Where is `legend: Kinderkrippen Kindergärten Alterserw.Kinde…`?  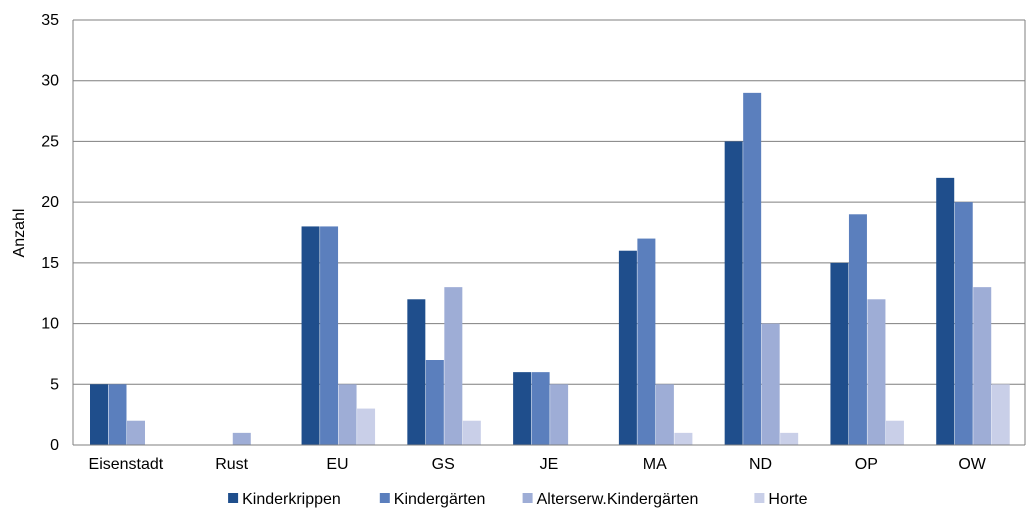 legend: Kinderkrippen Kindergärten Alterserw.Kinde… is located at coordinates (518, 499).